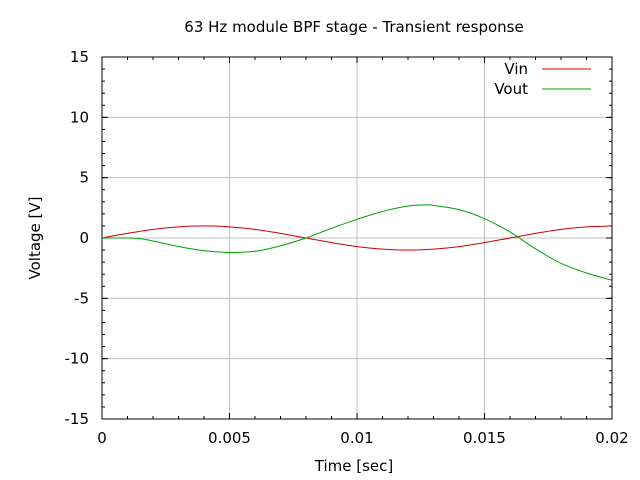 The width and height of the screenshot is (640, 480). Describe the element at coordinates (511, 89) in the screenshot. I see `legend-label-vout: Vout` at that location.